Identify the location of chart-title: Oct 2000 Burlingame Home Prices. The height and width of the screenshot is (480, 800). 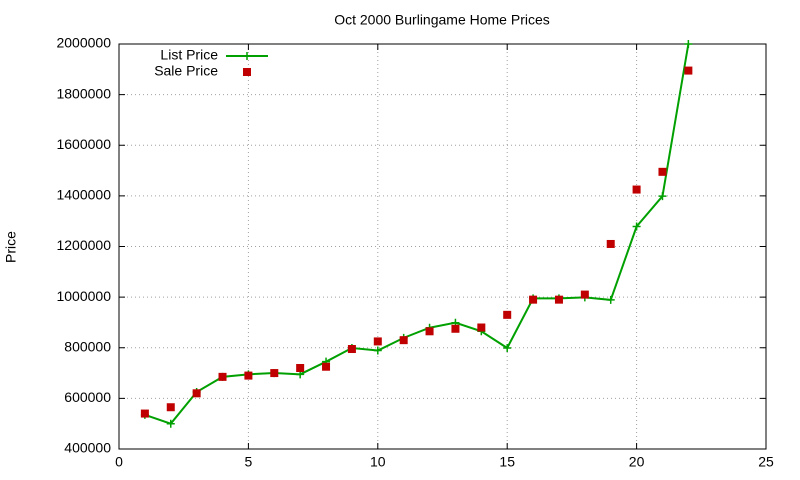
(442, 20).